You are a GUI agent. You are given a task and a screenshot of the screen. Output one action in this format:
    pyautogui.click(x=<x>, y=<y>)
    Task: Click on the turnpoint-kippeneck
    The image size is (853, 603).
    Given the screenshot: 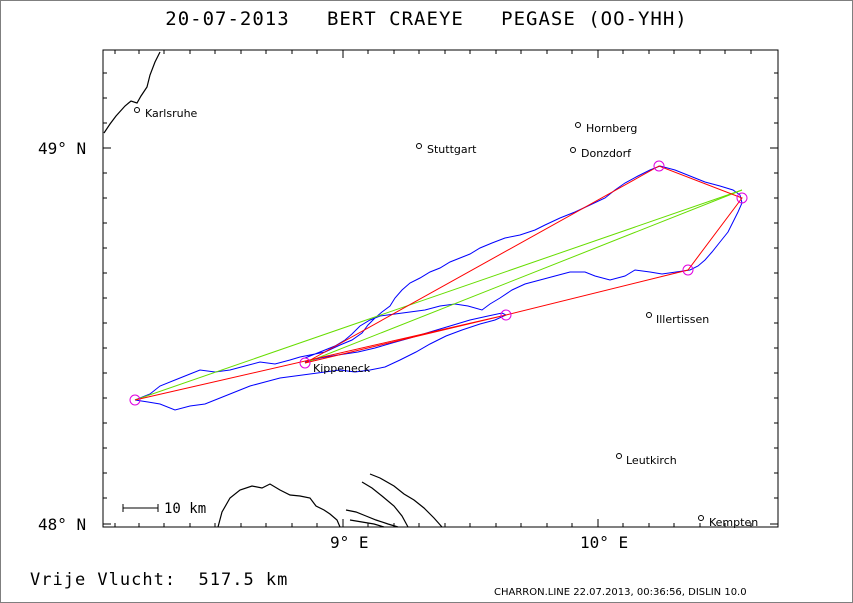 What is the action you would take?
    pyautogui.click(x=305, y=363)
    